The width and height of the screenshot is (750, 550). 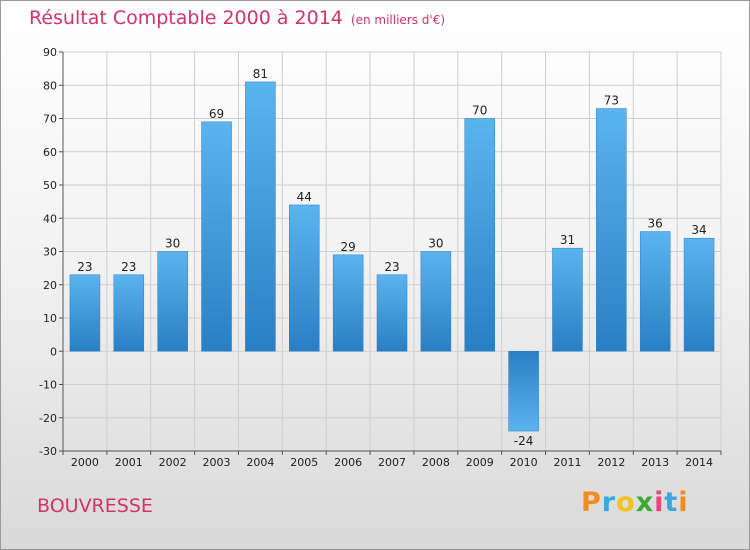 I want to click on bar-2009, so click(x=479, y=235).